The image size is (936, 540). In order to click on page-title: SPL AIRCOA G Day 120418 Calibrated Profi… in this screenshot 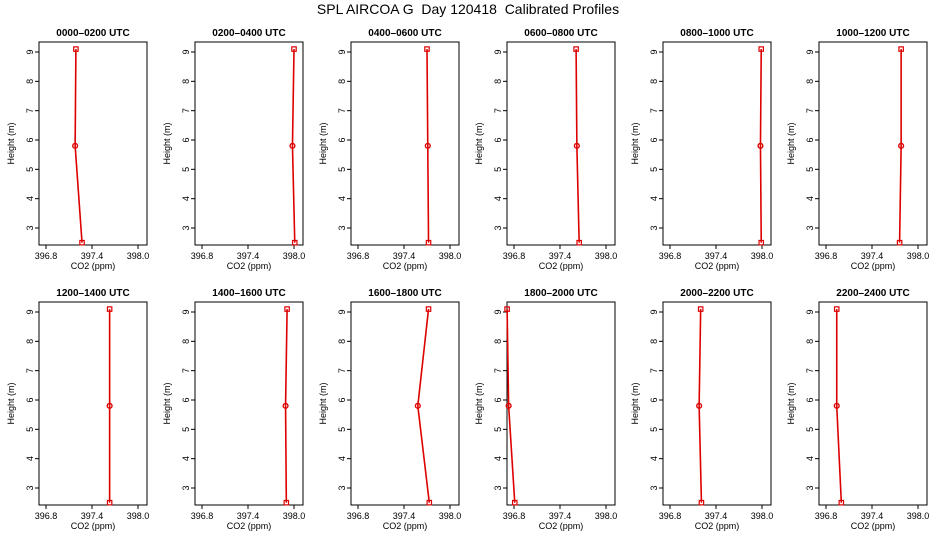, I will do `click(468, 9)`.